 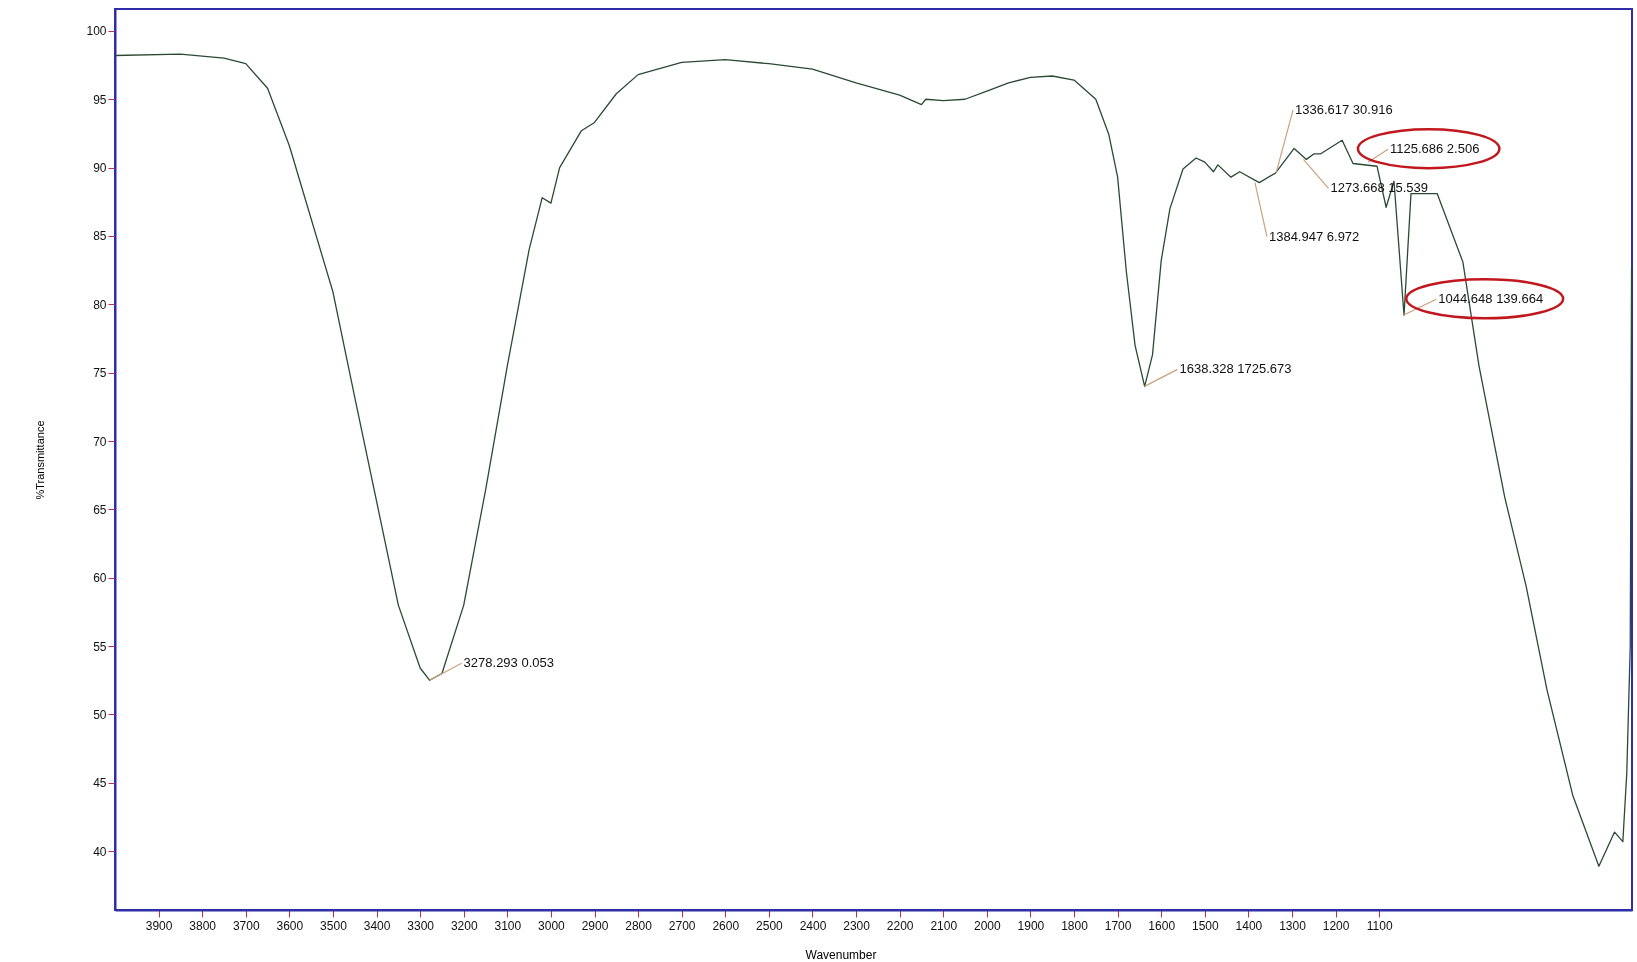 I want to click on x-tick-label: 1100, so click(x=1379, y=925).